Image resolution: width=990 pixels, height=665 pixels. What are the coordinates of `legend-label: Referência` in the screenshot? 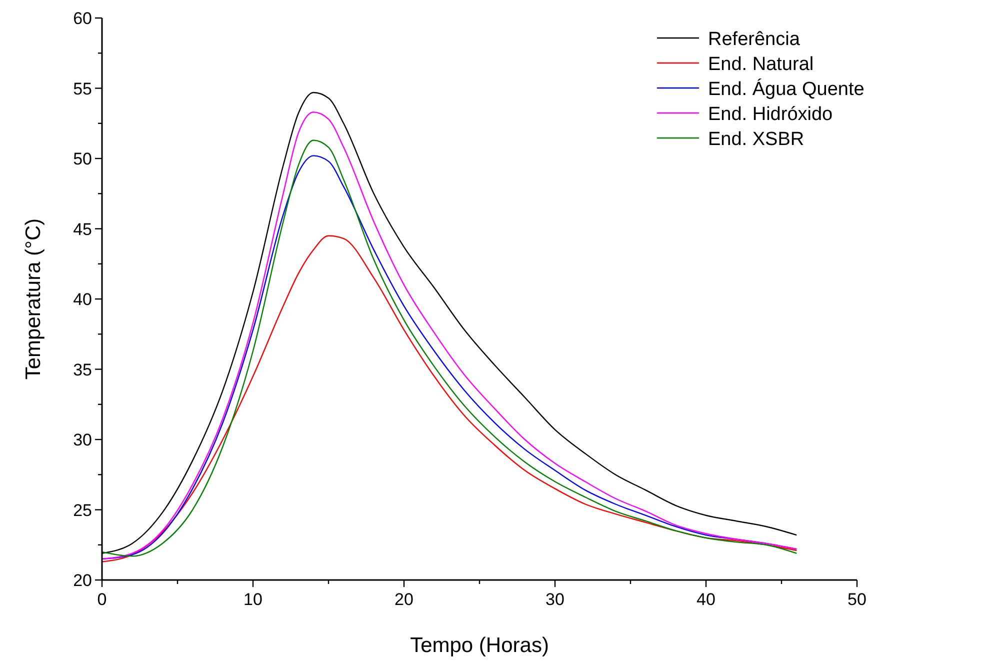 It's located at (754, 39).